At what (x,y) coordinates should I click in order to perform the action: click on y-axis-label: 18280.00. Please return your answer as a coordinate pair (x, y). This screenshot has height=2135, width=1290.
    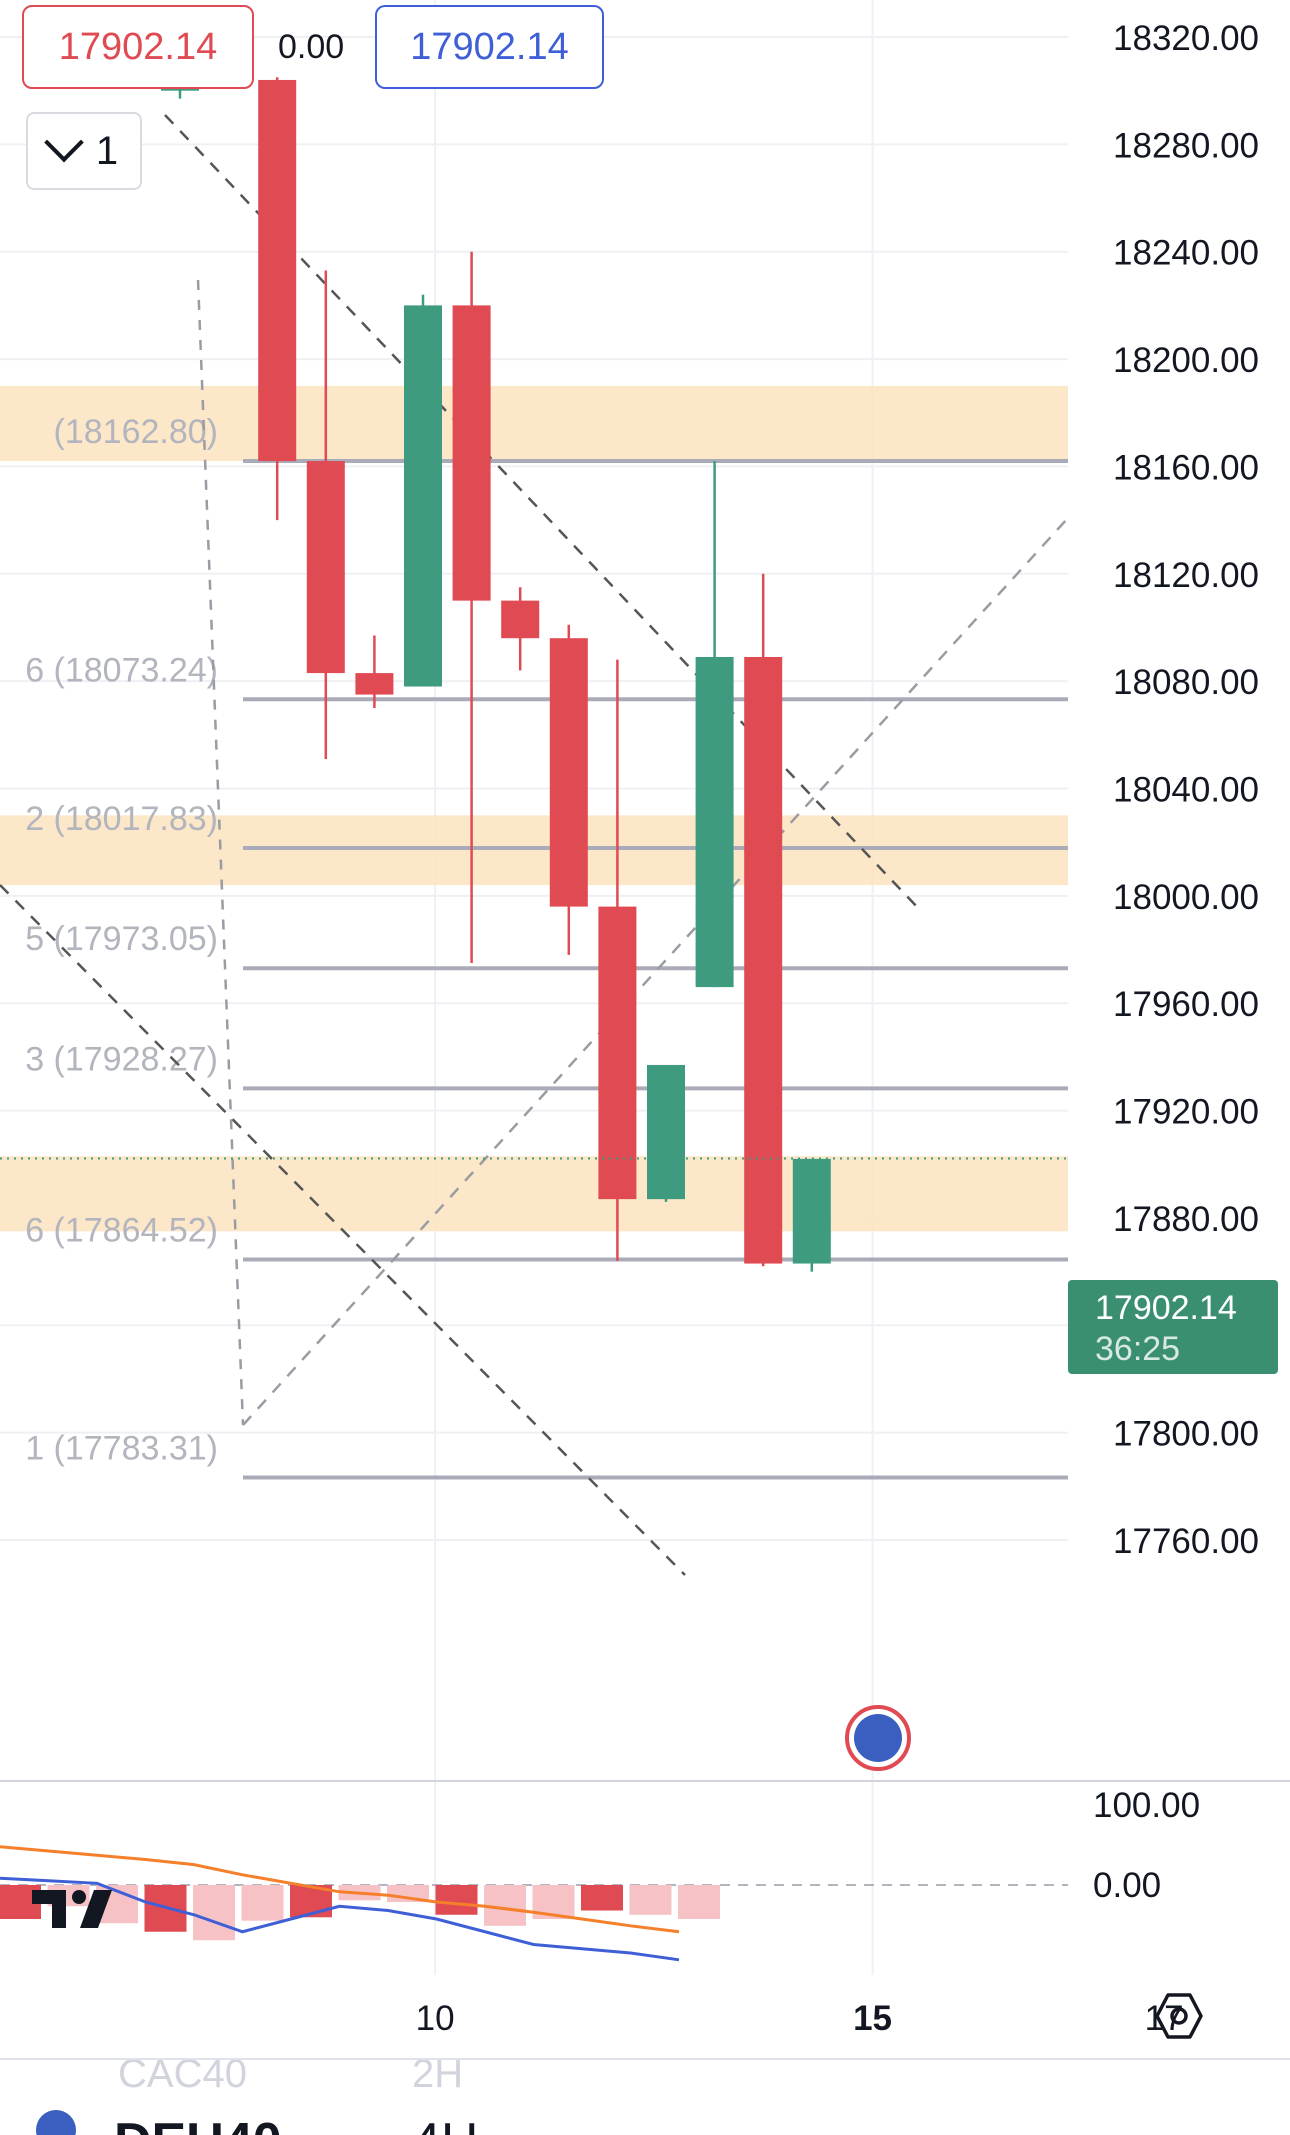
    Looking at the image, I should click on (1186, 145).